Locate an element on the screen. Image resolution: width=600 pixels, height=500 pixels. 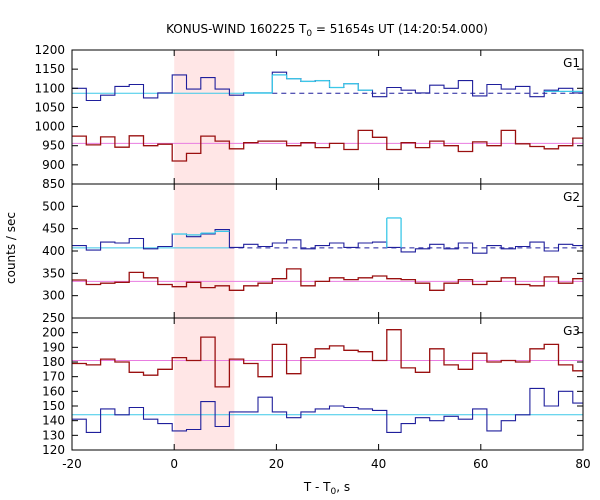
y-tick-label: 250 is located at coordinates (53, 318).